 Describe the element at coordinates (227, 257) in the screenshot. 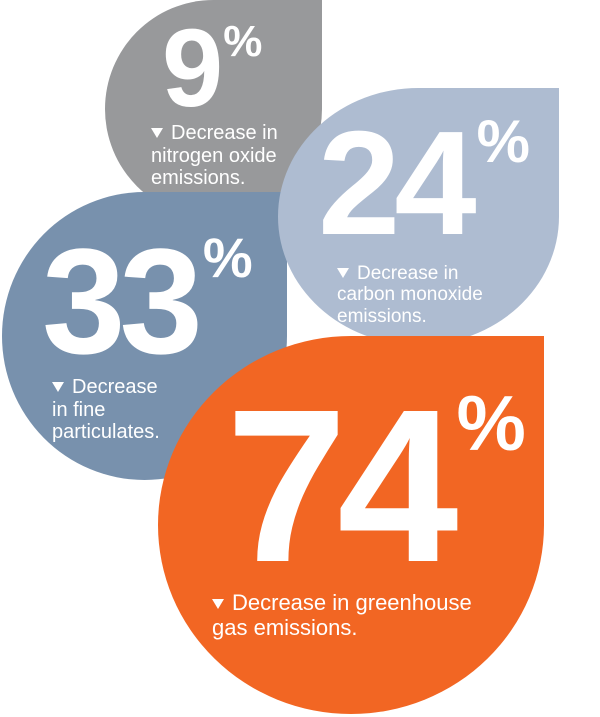

I see `fine-particulates-unit: %` at that location.